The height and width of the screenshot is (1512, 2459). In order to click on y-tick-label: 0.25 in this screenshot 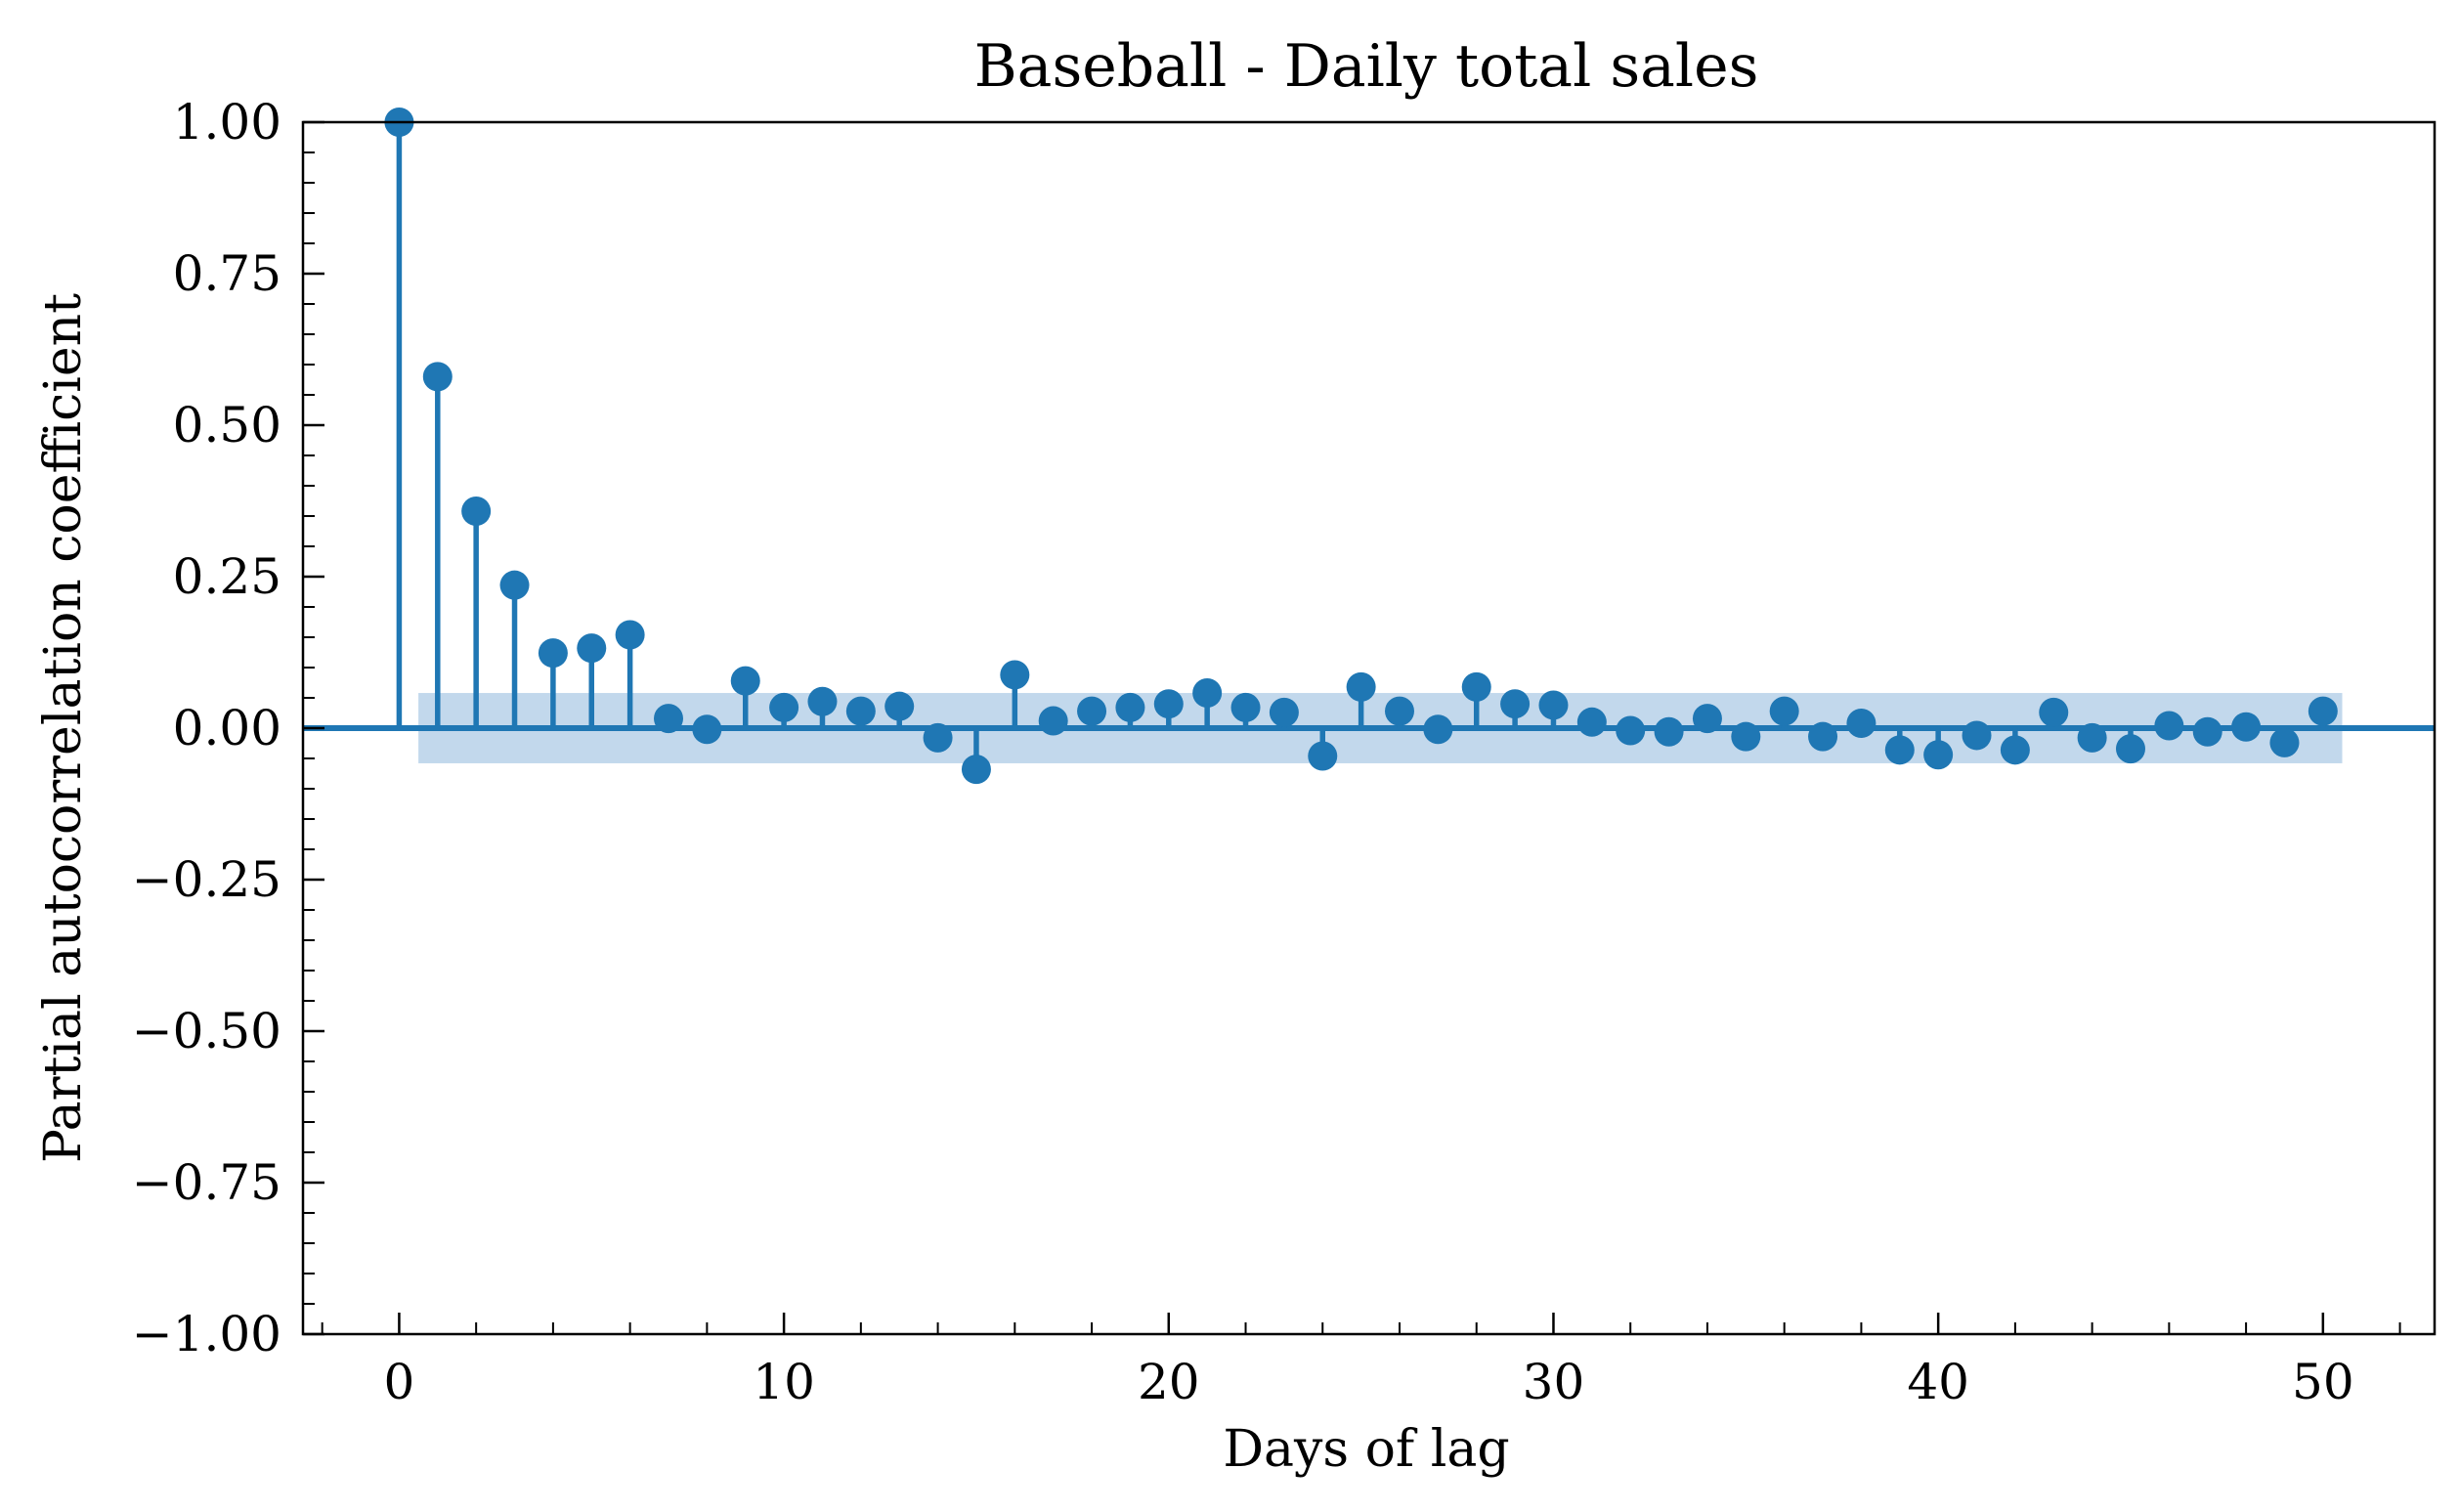, I will do `click(227, 576)`.